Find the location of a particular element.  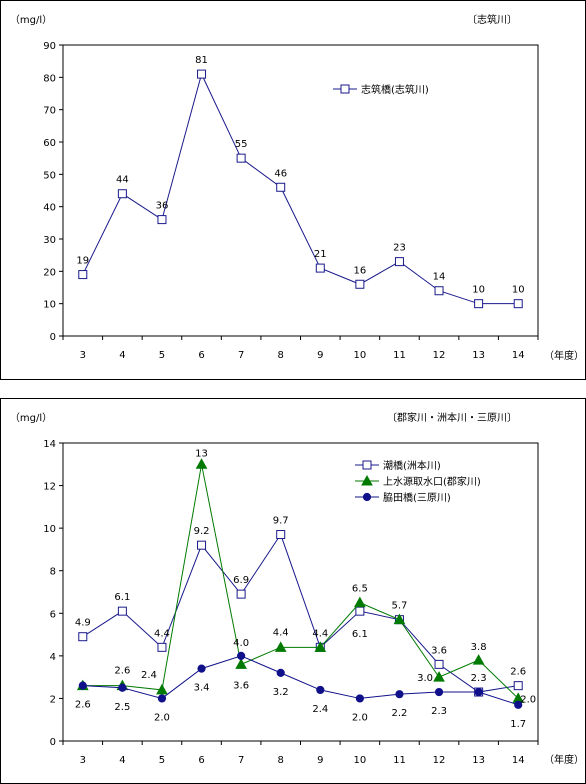

data-label: 10 is located at coordinates (478, 290).